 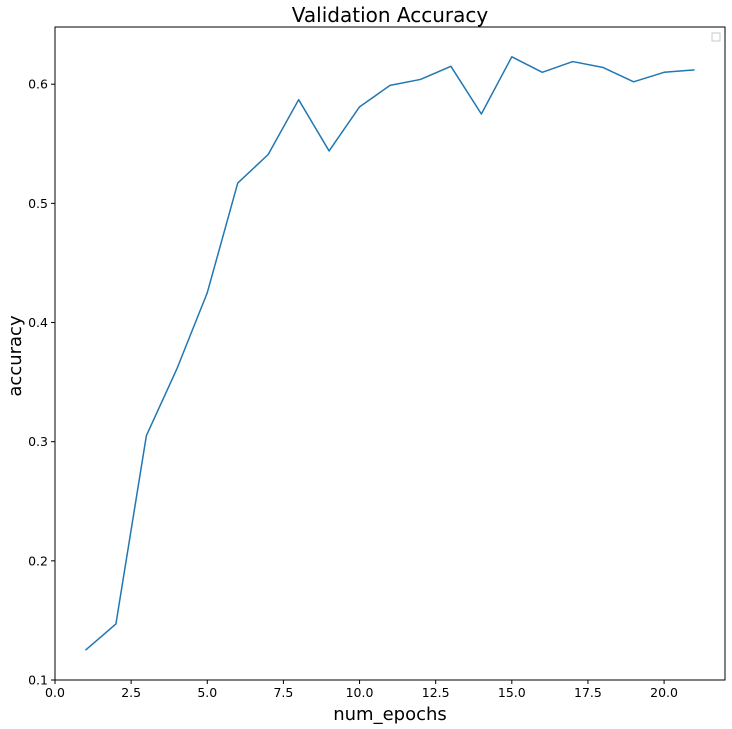 I want to click on y-tick-label: 0.4, so click(x=38, y=322).